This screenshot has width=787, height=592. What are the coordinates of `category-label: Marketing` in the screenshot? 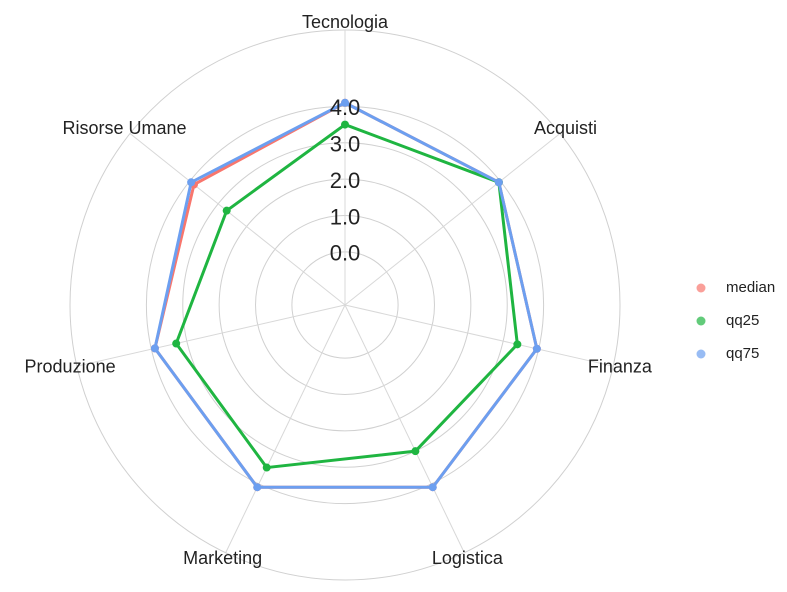 It's located at (222, 558).